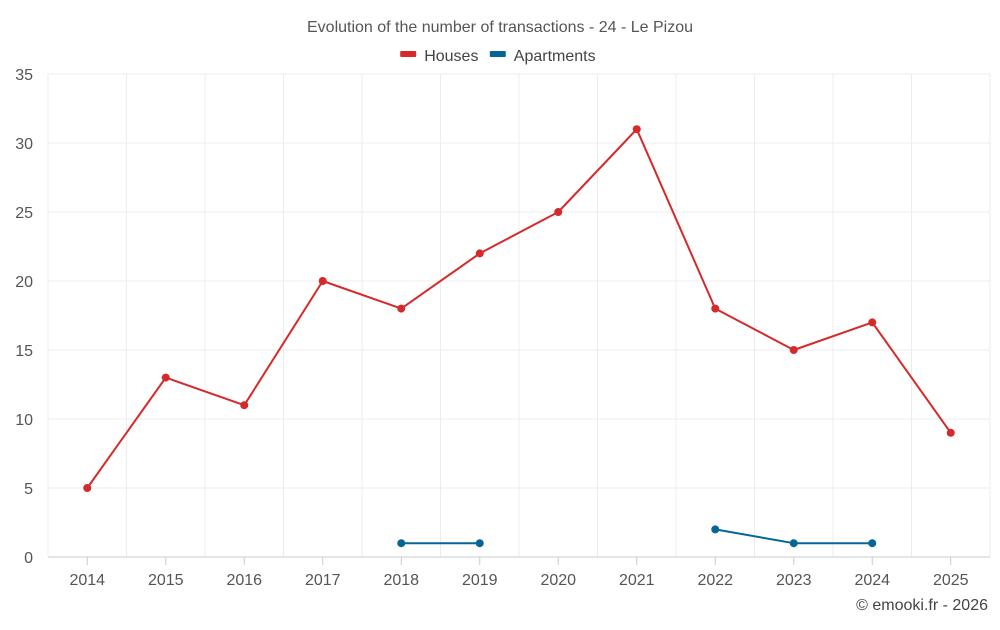  What do you see at coordinates (451, 56) in the screenshot?
I see `legend-label: Houses` at bounding box center [451, 56].